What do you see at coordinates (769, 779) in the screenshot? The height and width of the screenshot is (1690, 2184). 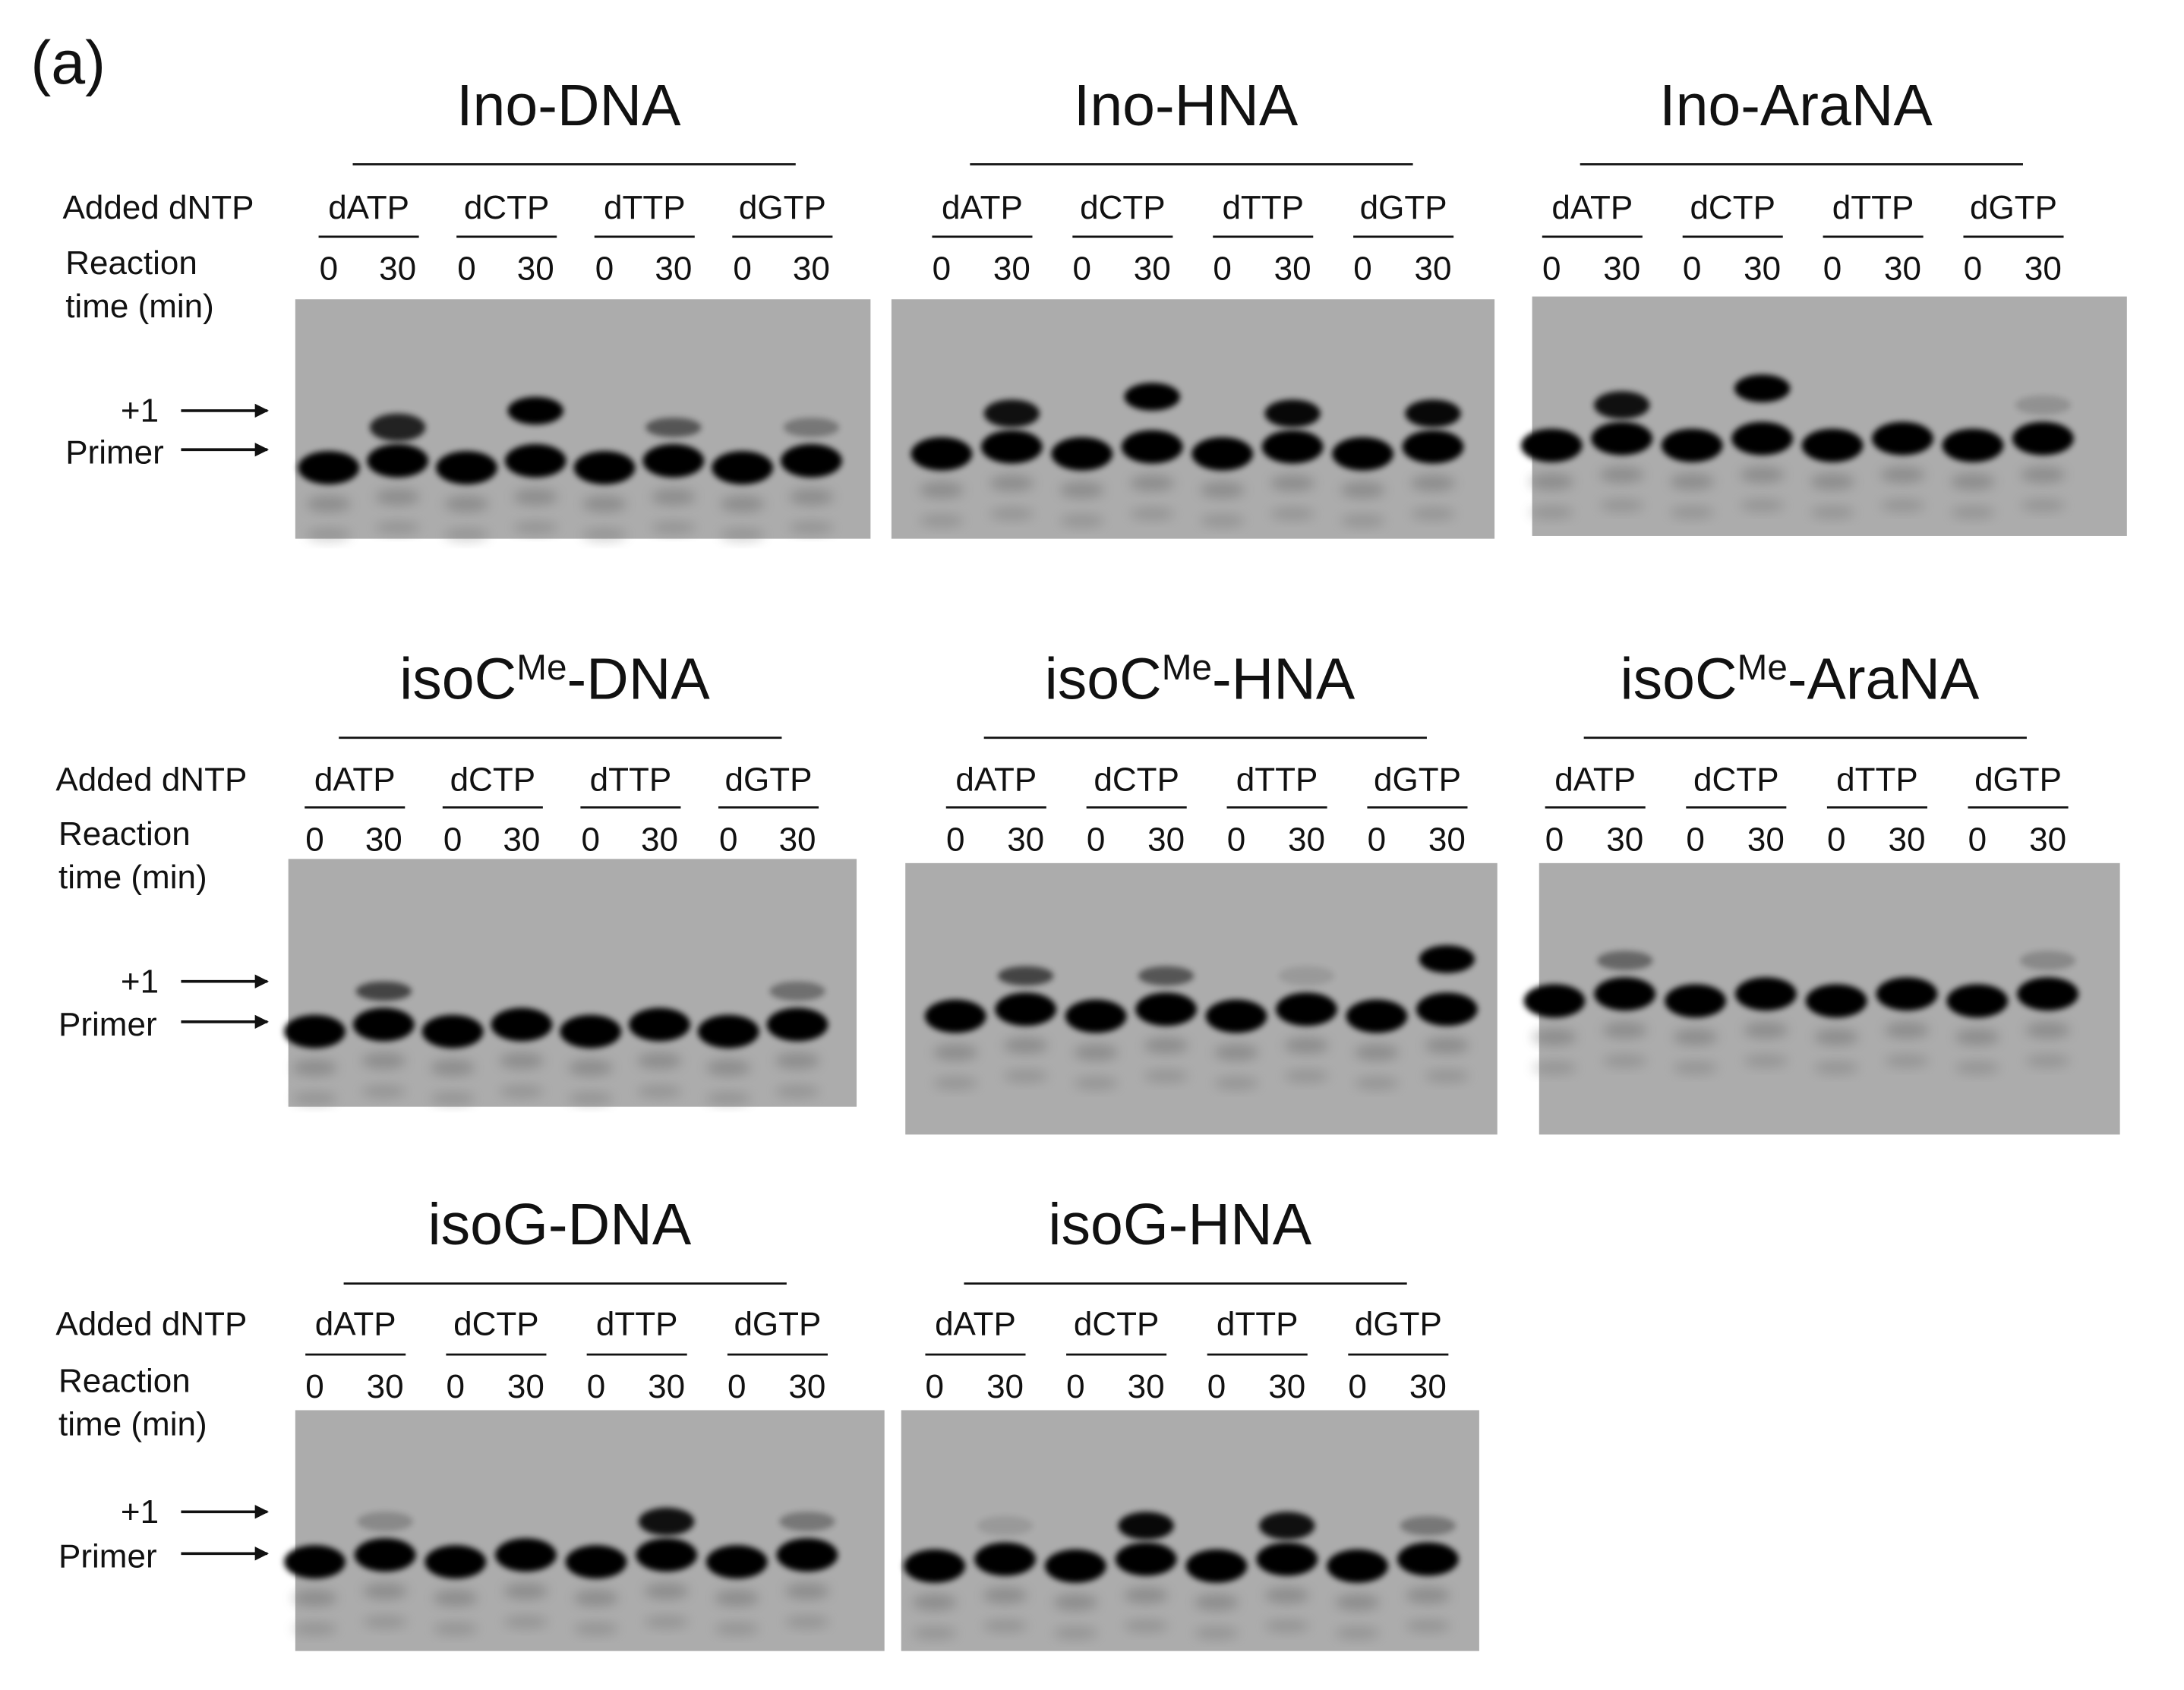 I see `dntp-label: dGTP` at bounding box center [769, 779].